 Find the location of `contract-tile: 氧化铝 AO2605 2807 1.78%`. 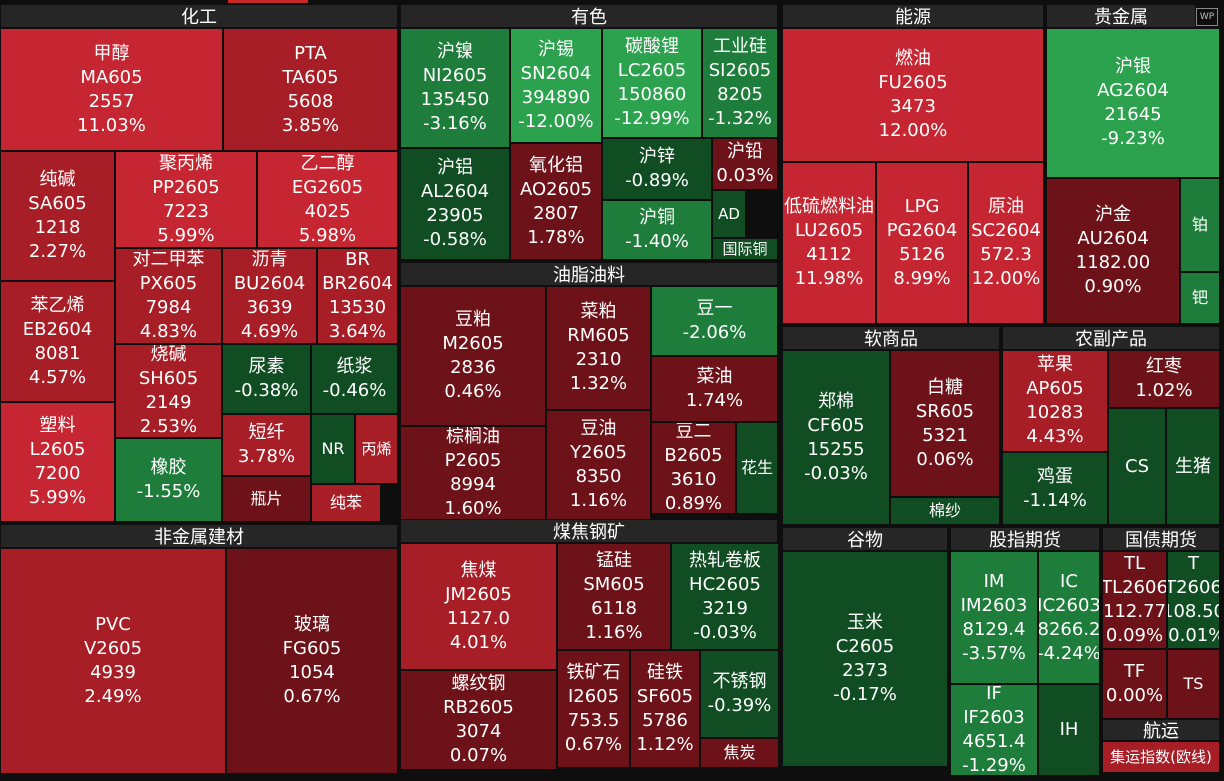

contract-tile: 氧化铝 AO2605 2807 1.78% is located at coordinates (556, 201).